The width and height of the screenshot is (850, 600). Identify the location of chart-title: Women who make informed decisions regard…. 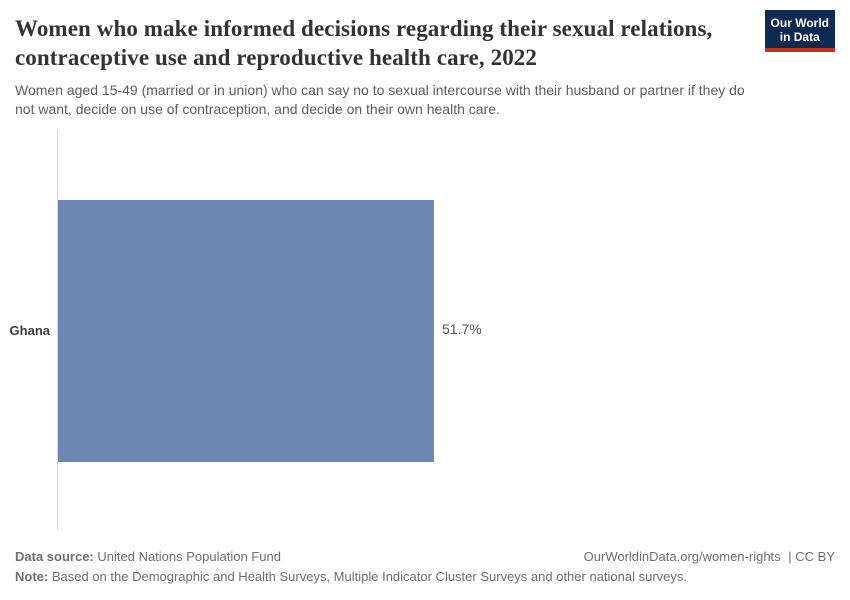
(364, 43).